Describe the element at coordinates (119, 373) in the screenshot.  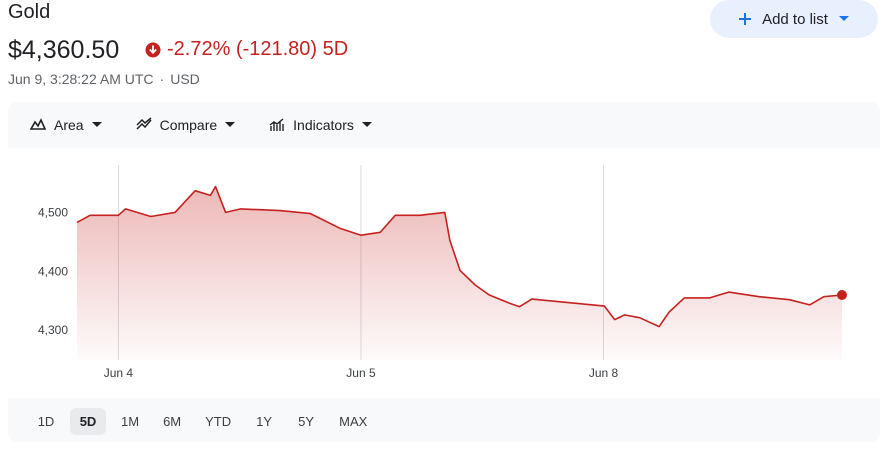
I see `x-tick-label: Jun 4` at that location.